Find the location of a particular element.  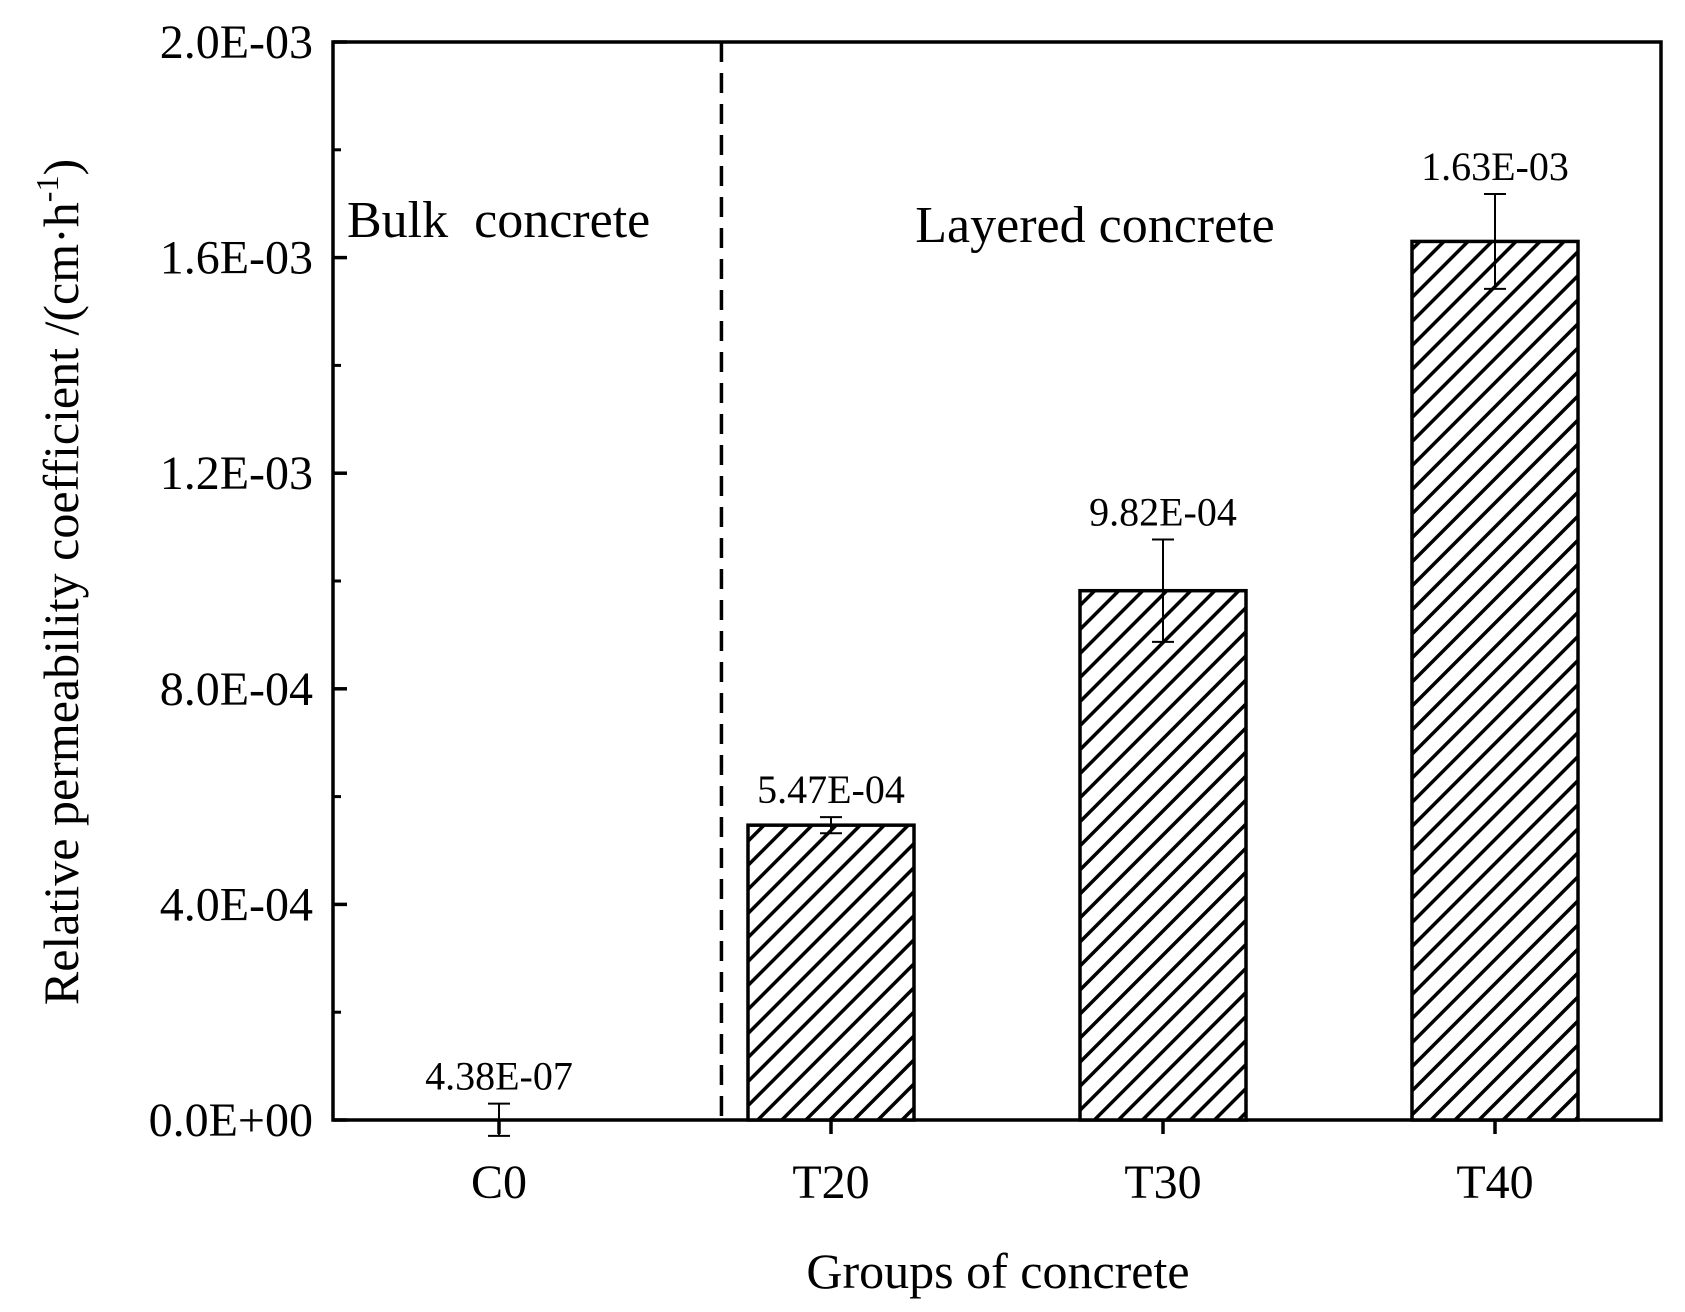

y-axis-title-close: ) is located at coordinates (61, 167).